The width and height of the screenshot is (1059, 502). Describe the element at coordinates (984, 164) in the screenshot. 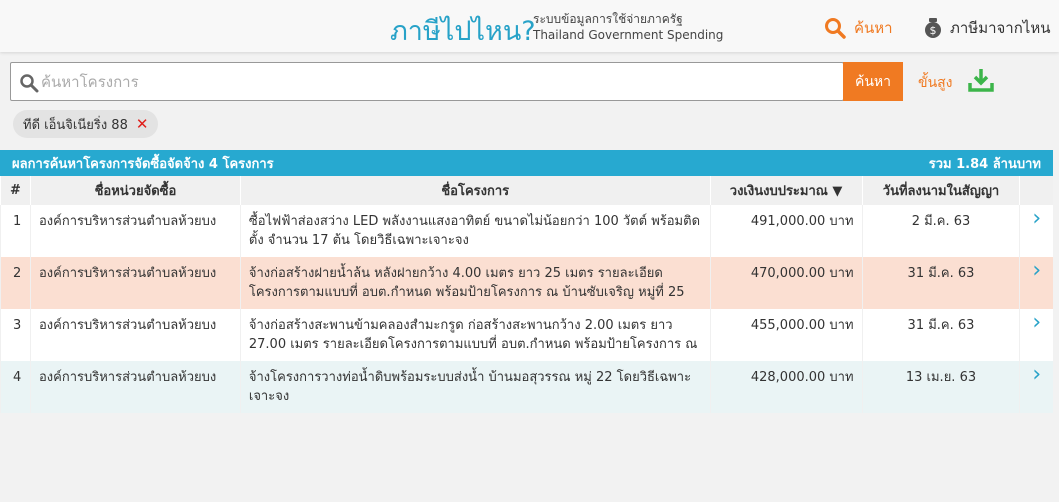

I see `results-total: รวม 1.84 ล้านบาท` at that location.